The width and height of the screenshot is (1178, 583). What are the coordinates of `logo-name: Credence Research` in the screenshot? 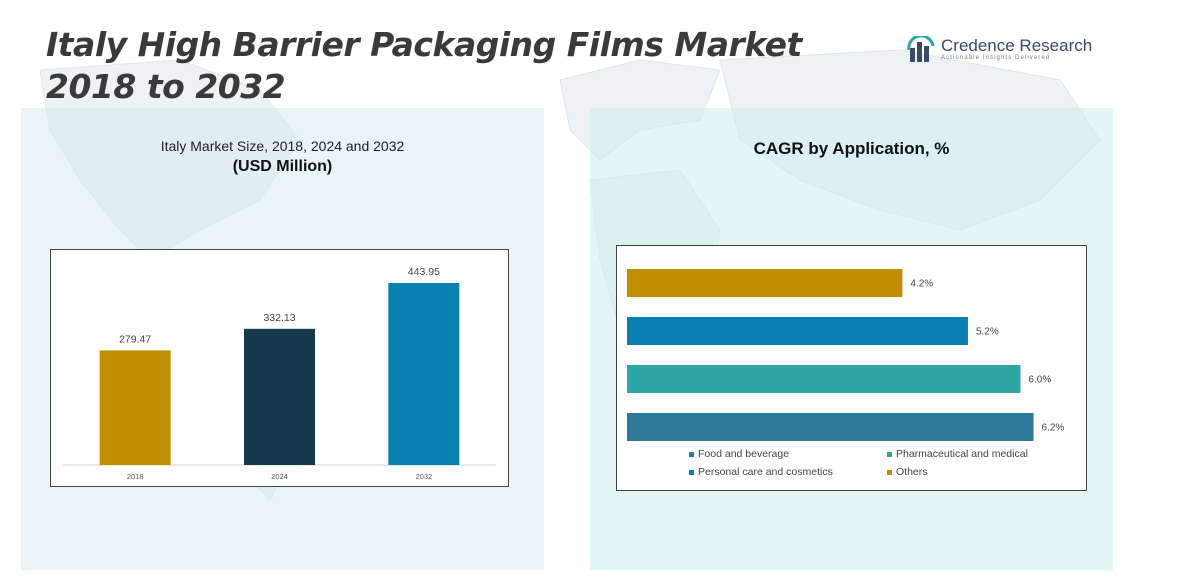 It's located at (1017, 45).